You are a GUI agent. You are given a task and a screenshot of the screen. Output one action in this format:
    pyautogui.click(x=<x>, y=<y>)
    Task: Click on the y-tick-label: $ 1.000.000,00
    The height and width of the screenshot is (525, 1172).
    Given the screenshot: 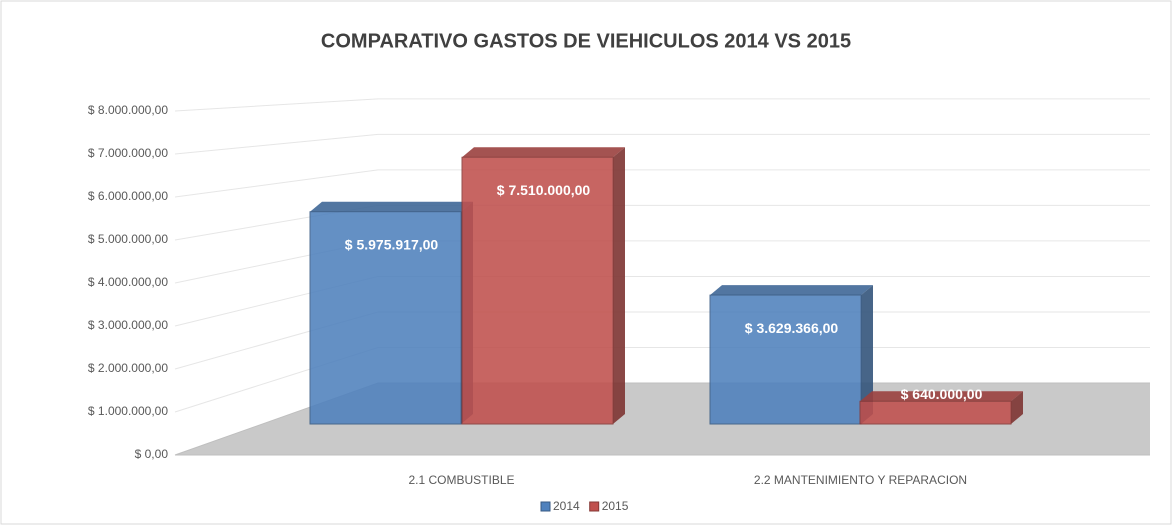 What is the action you would take?
    pyautogui.click(x=128, y=411)
    